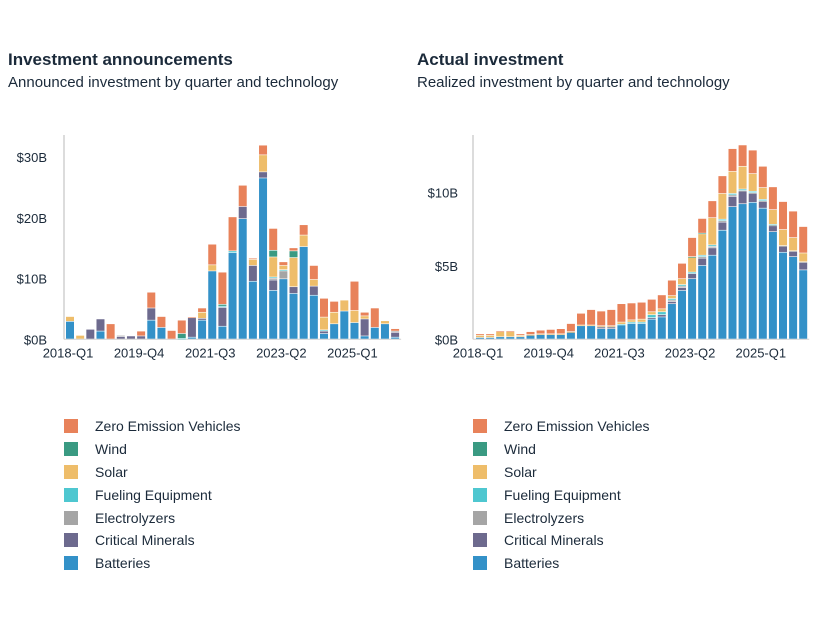 The width and height of the screenshot is (826, 620). Describe the element at coordinates (210, 352) in the screenshot. I see `x-tick-label: 2021-Q3` at that location.